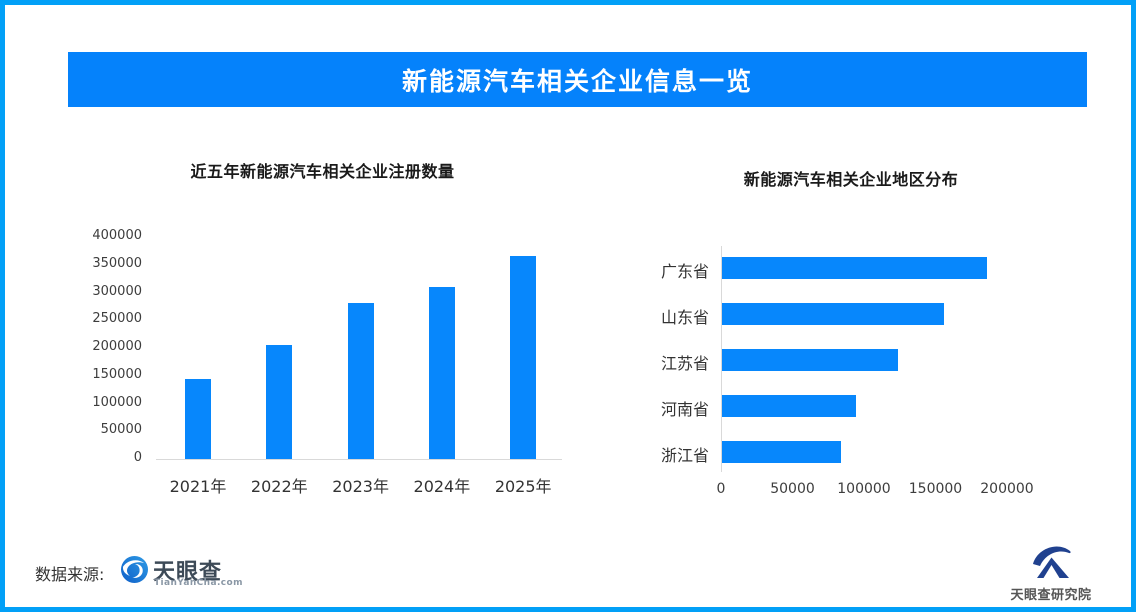  What do you see at coordinates (117, 402) in the screenshot?
I see `y-axis-tick-label: 100000` at bounding box center [117, 402].